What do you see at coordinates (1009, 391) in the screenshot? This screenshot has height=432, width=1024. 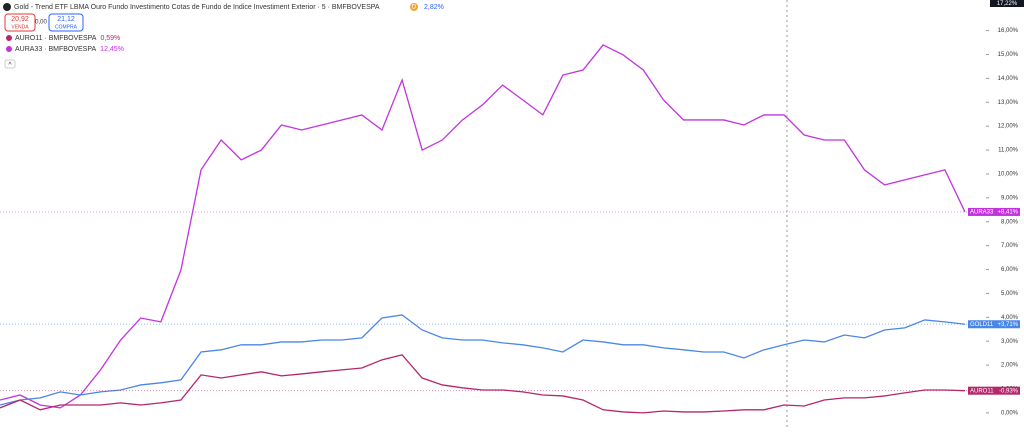 I see `end-label-value: -0,93%` at bounding box center [1009, 391].